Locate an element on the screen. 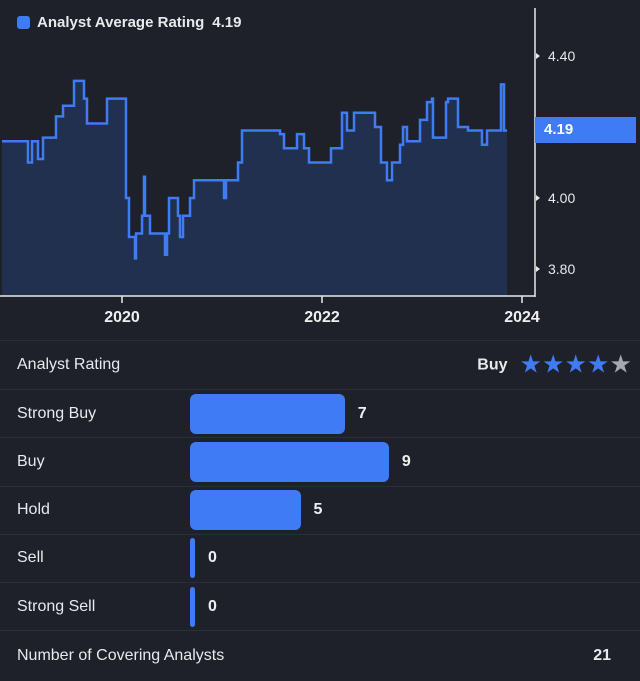 This screenshot has width=640, height=681. rating-distribution-row: Buy 9 is located at coordinates (320, 461).